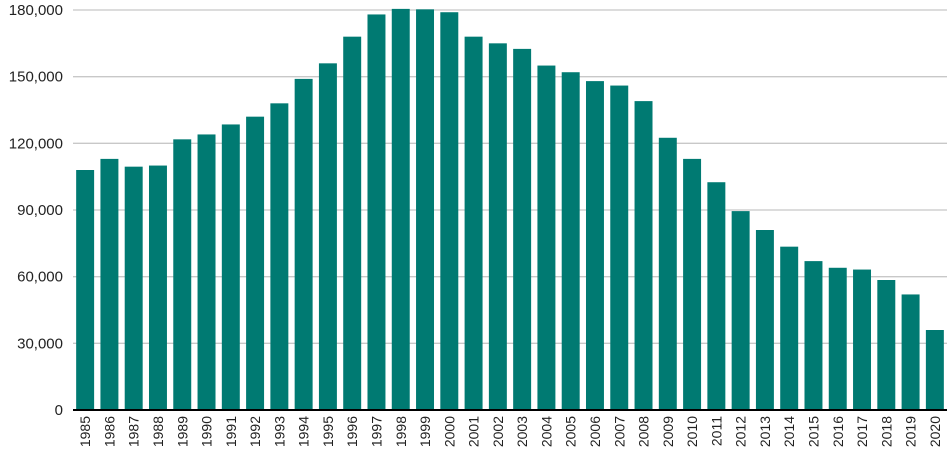 This screenshot has height=464, width=950. I want to click on x-tick-label: 2012, so click(741, 431).